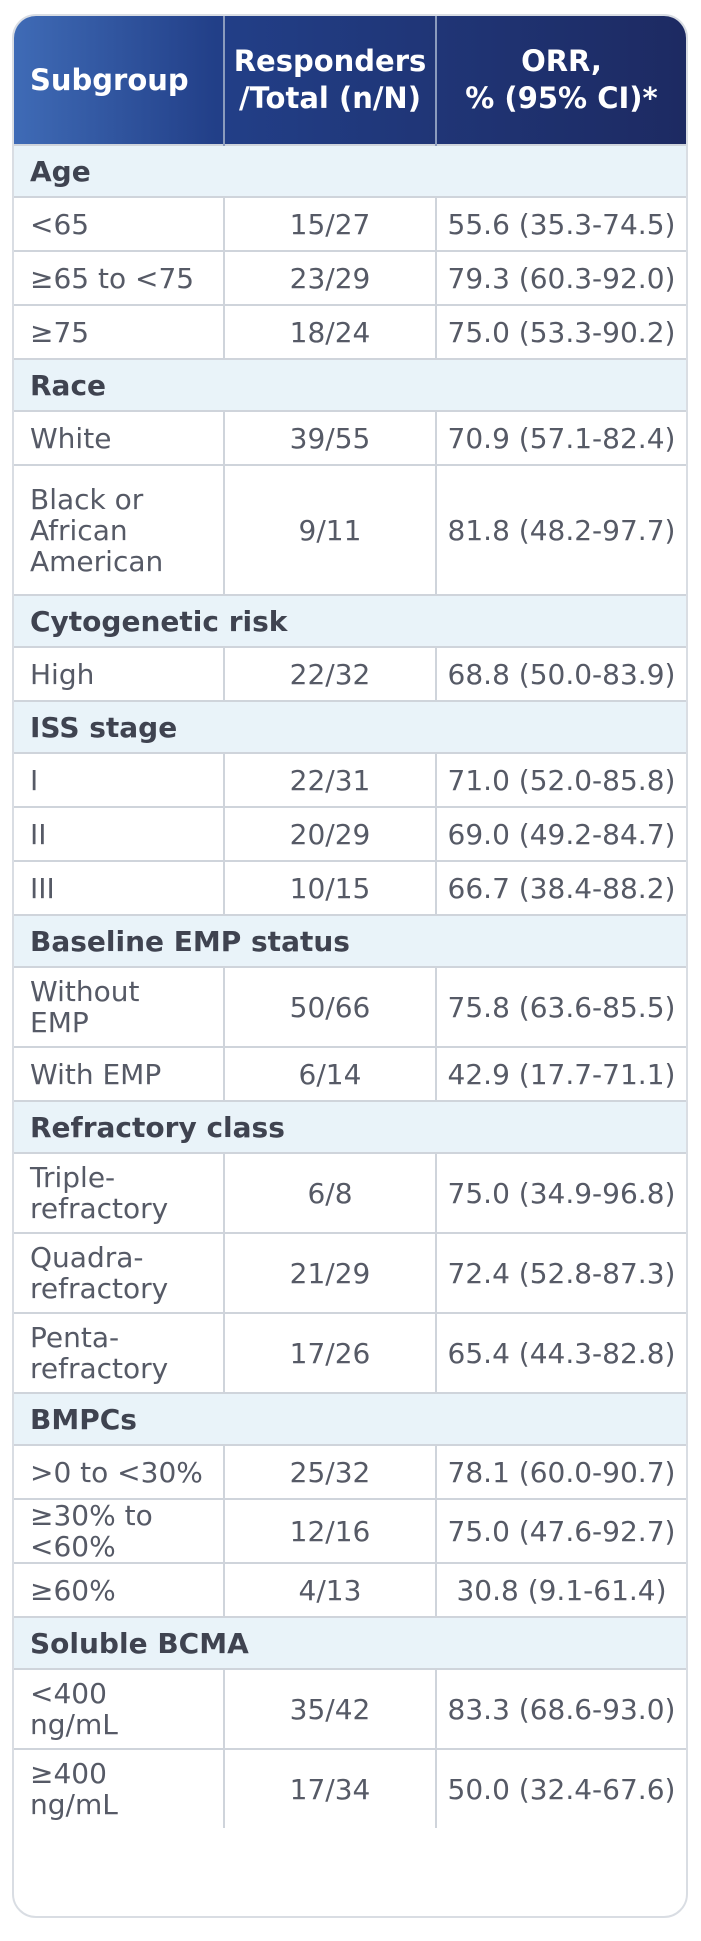  I want to click on subgroup-cell: ≥30% to <60%, so click(119, 1530).